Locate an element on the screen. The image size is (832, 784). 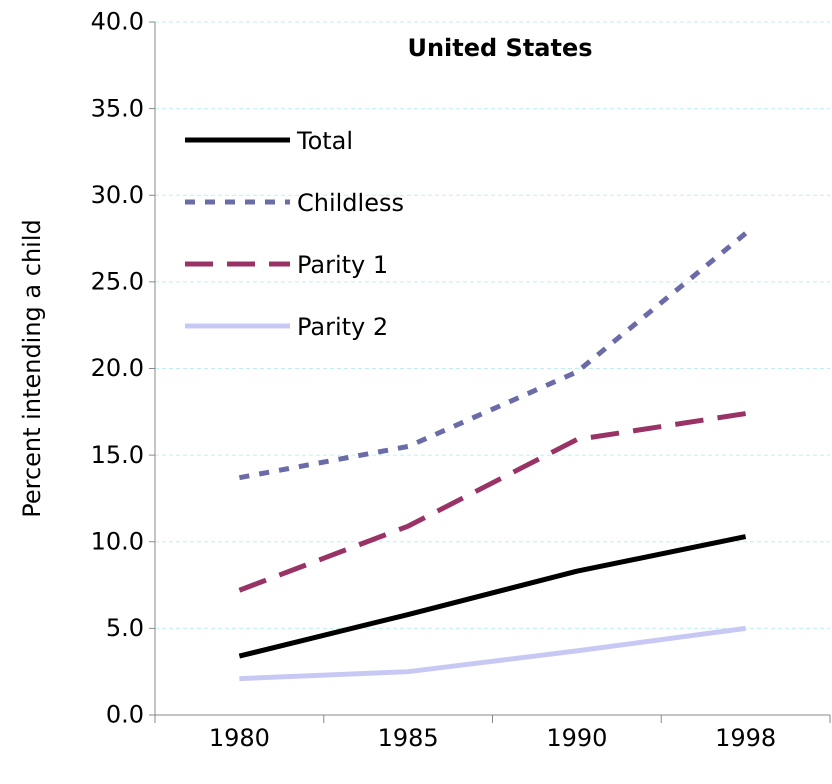
y-axis-title: Percent intending a child is located at coordinates (32, 368).